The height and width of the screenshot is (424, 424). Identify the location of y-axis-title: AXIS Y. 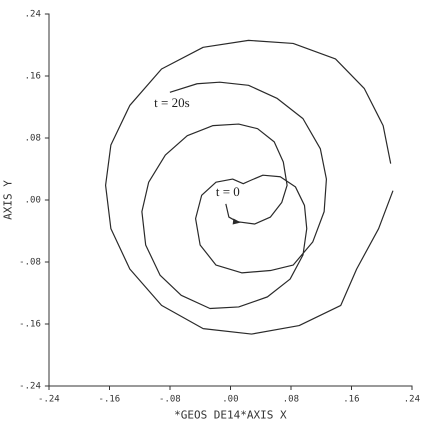
(7, 200).